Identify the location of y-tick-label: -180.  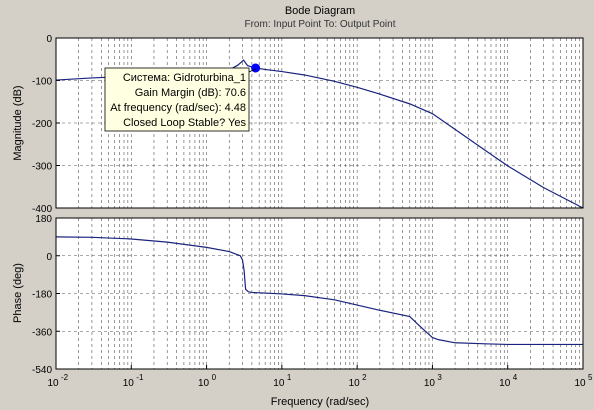
(42, 295).